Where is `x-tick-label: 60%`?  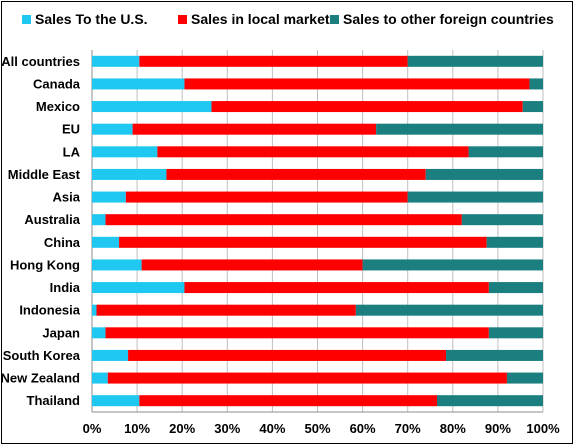
x-tick-label: 60% is located at coordinates (363, 428).